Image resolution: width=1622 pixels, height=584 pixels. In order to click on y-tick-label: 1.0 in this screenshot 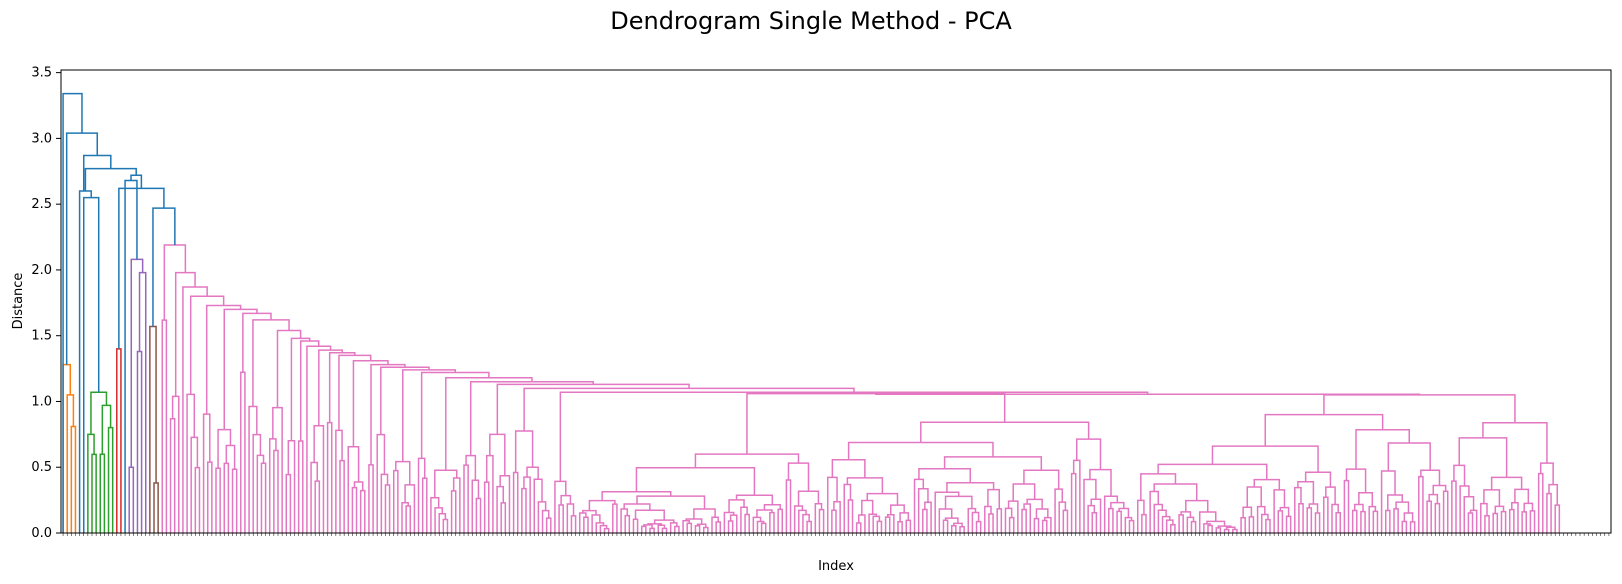, I will do `click(41, 401)`.